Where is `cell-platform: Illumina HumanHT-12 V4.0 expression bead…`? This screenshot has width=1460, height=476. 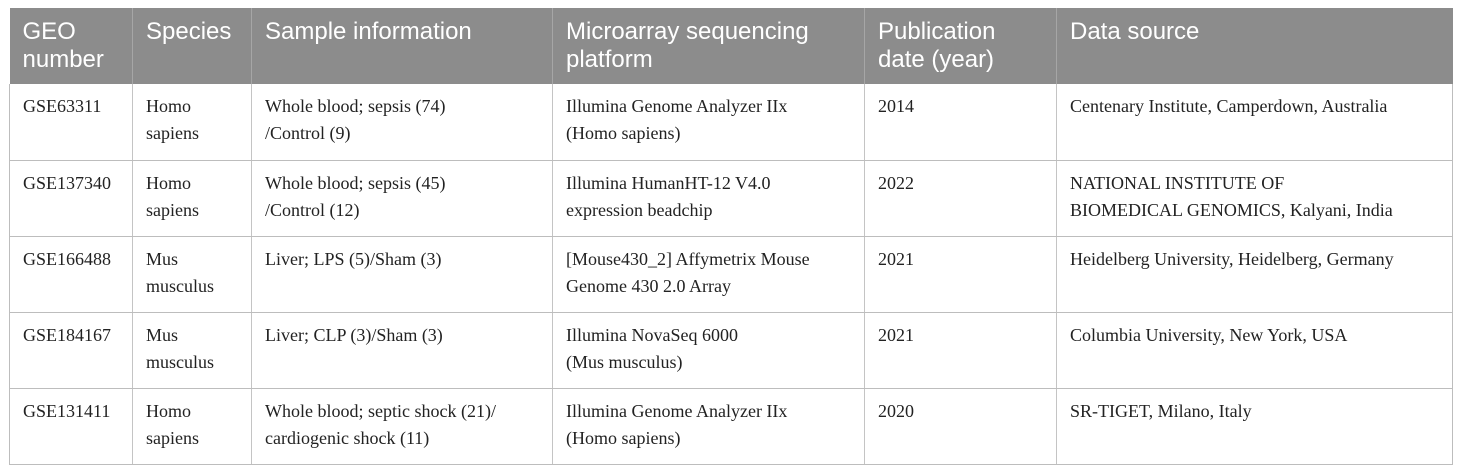 cell-platform: Illumina HumanHT-12 V4.0 expression bead… is located at coordinates (708, 198).